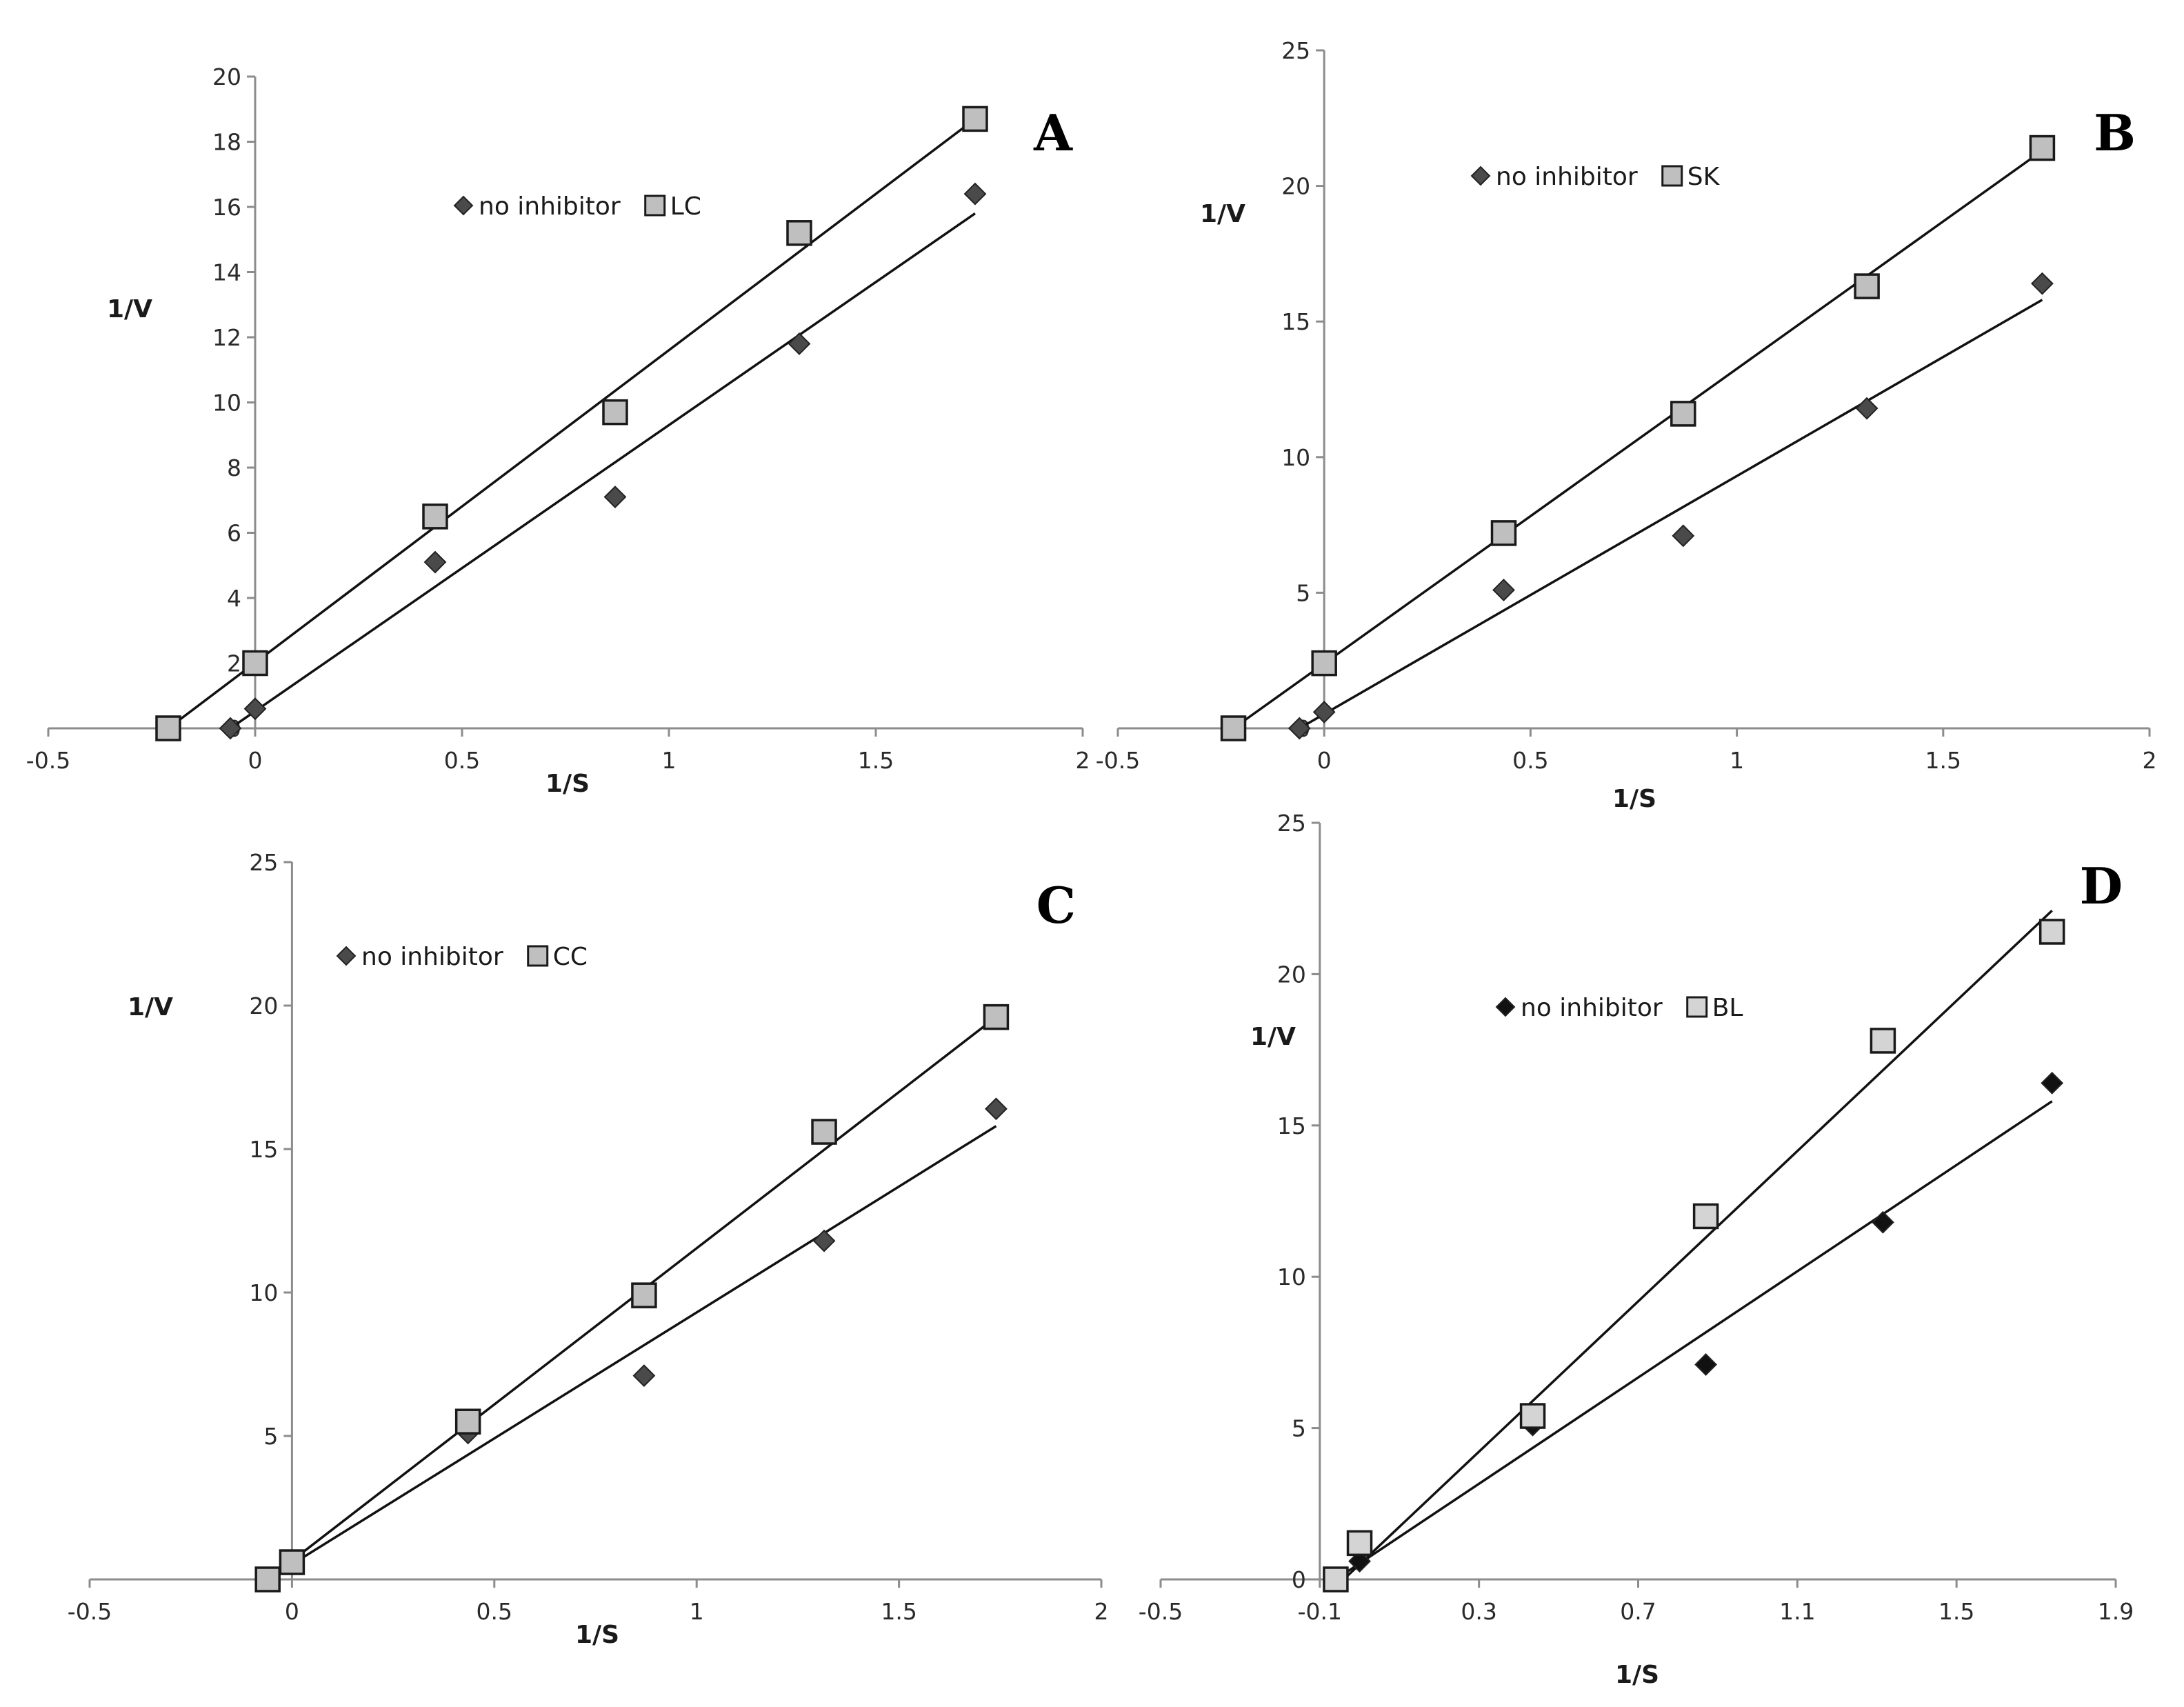 This screenshot has height=1707, width=2184. Describe the element at coordinates (685, 207) in the screenshot. I see `legend-label: LC` at that location.